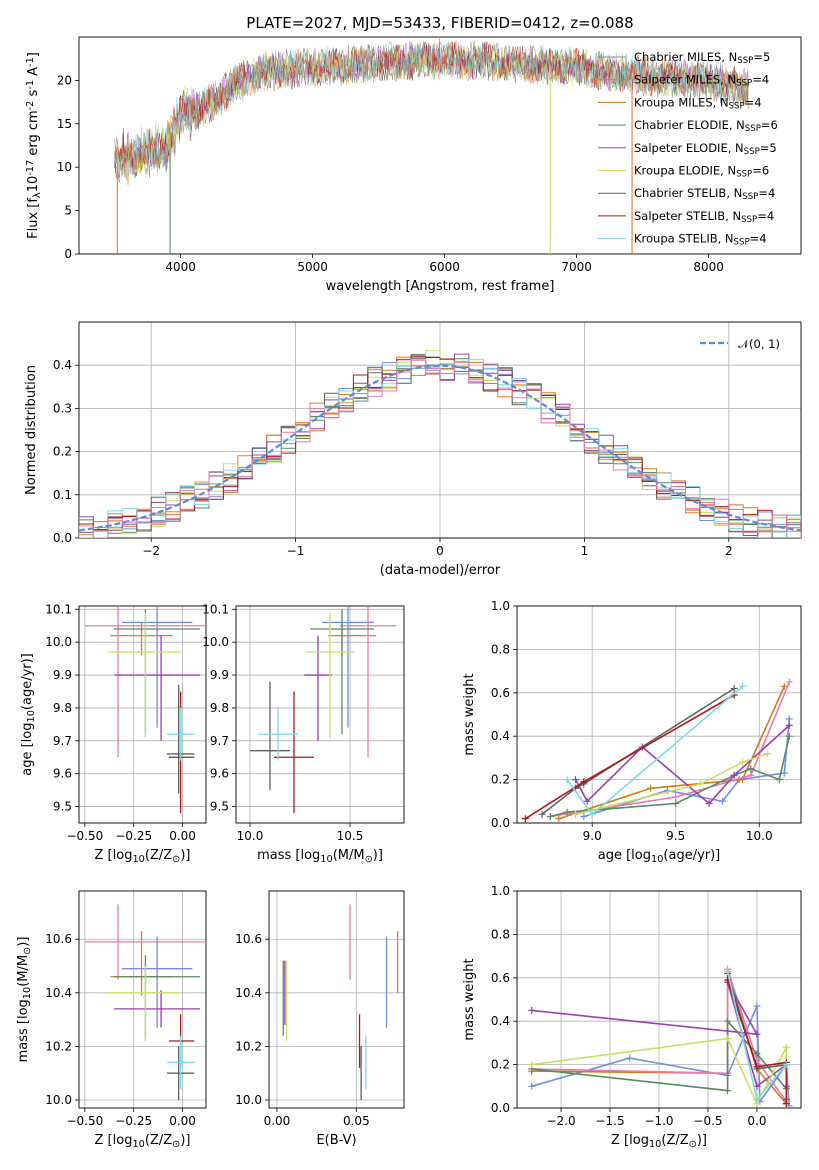 The width and height of the screenshot is (819, 1170). What do you see at coordinates (30, 106) in the screenshot?
I see `superscript: -2` at bounding box center [30, 106].